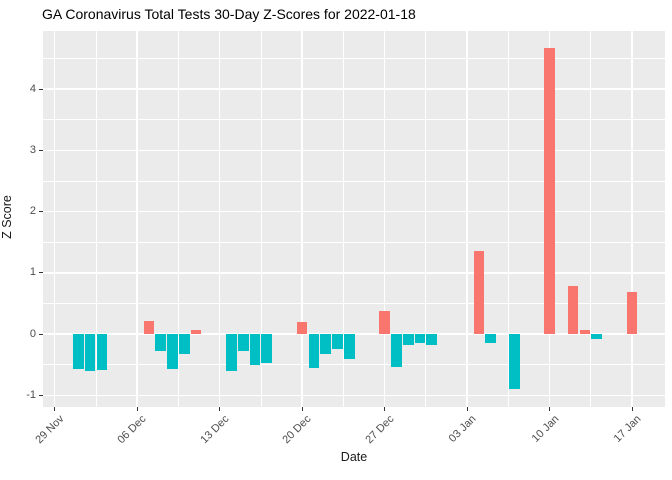 This screenshot has width=672, height=480. Describe the element at coordinates (32, 211) in the screenshot. I see `y-tick-label: 2` at that location.